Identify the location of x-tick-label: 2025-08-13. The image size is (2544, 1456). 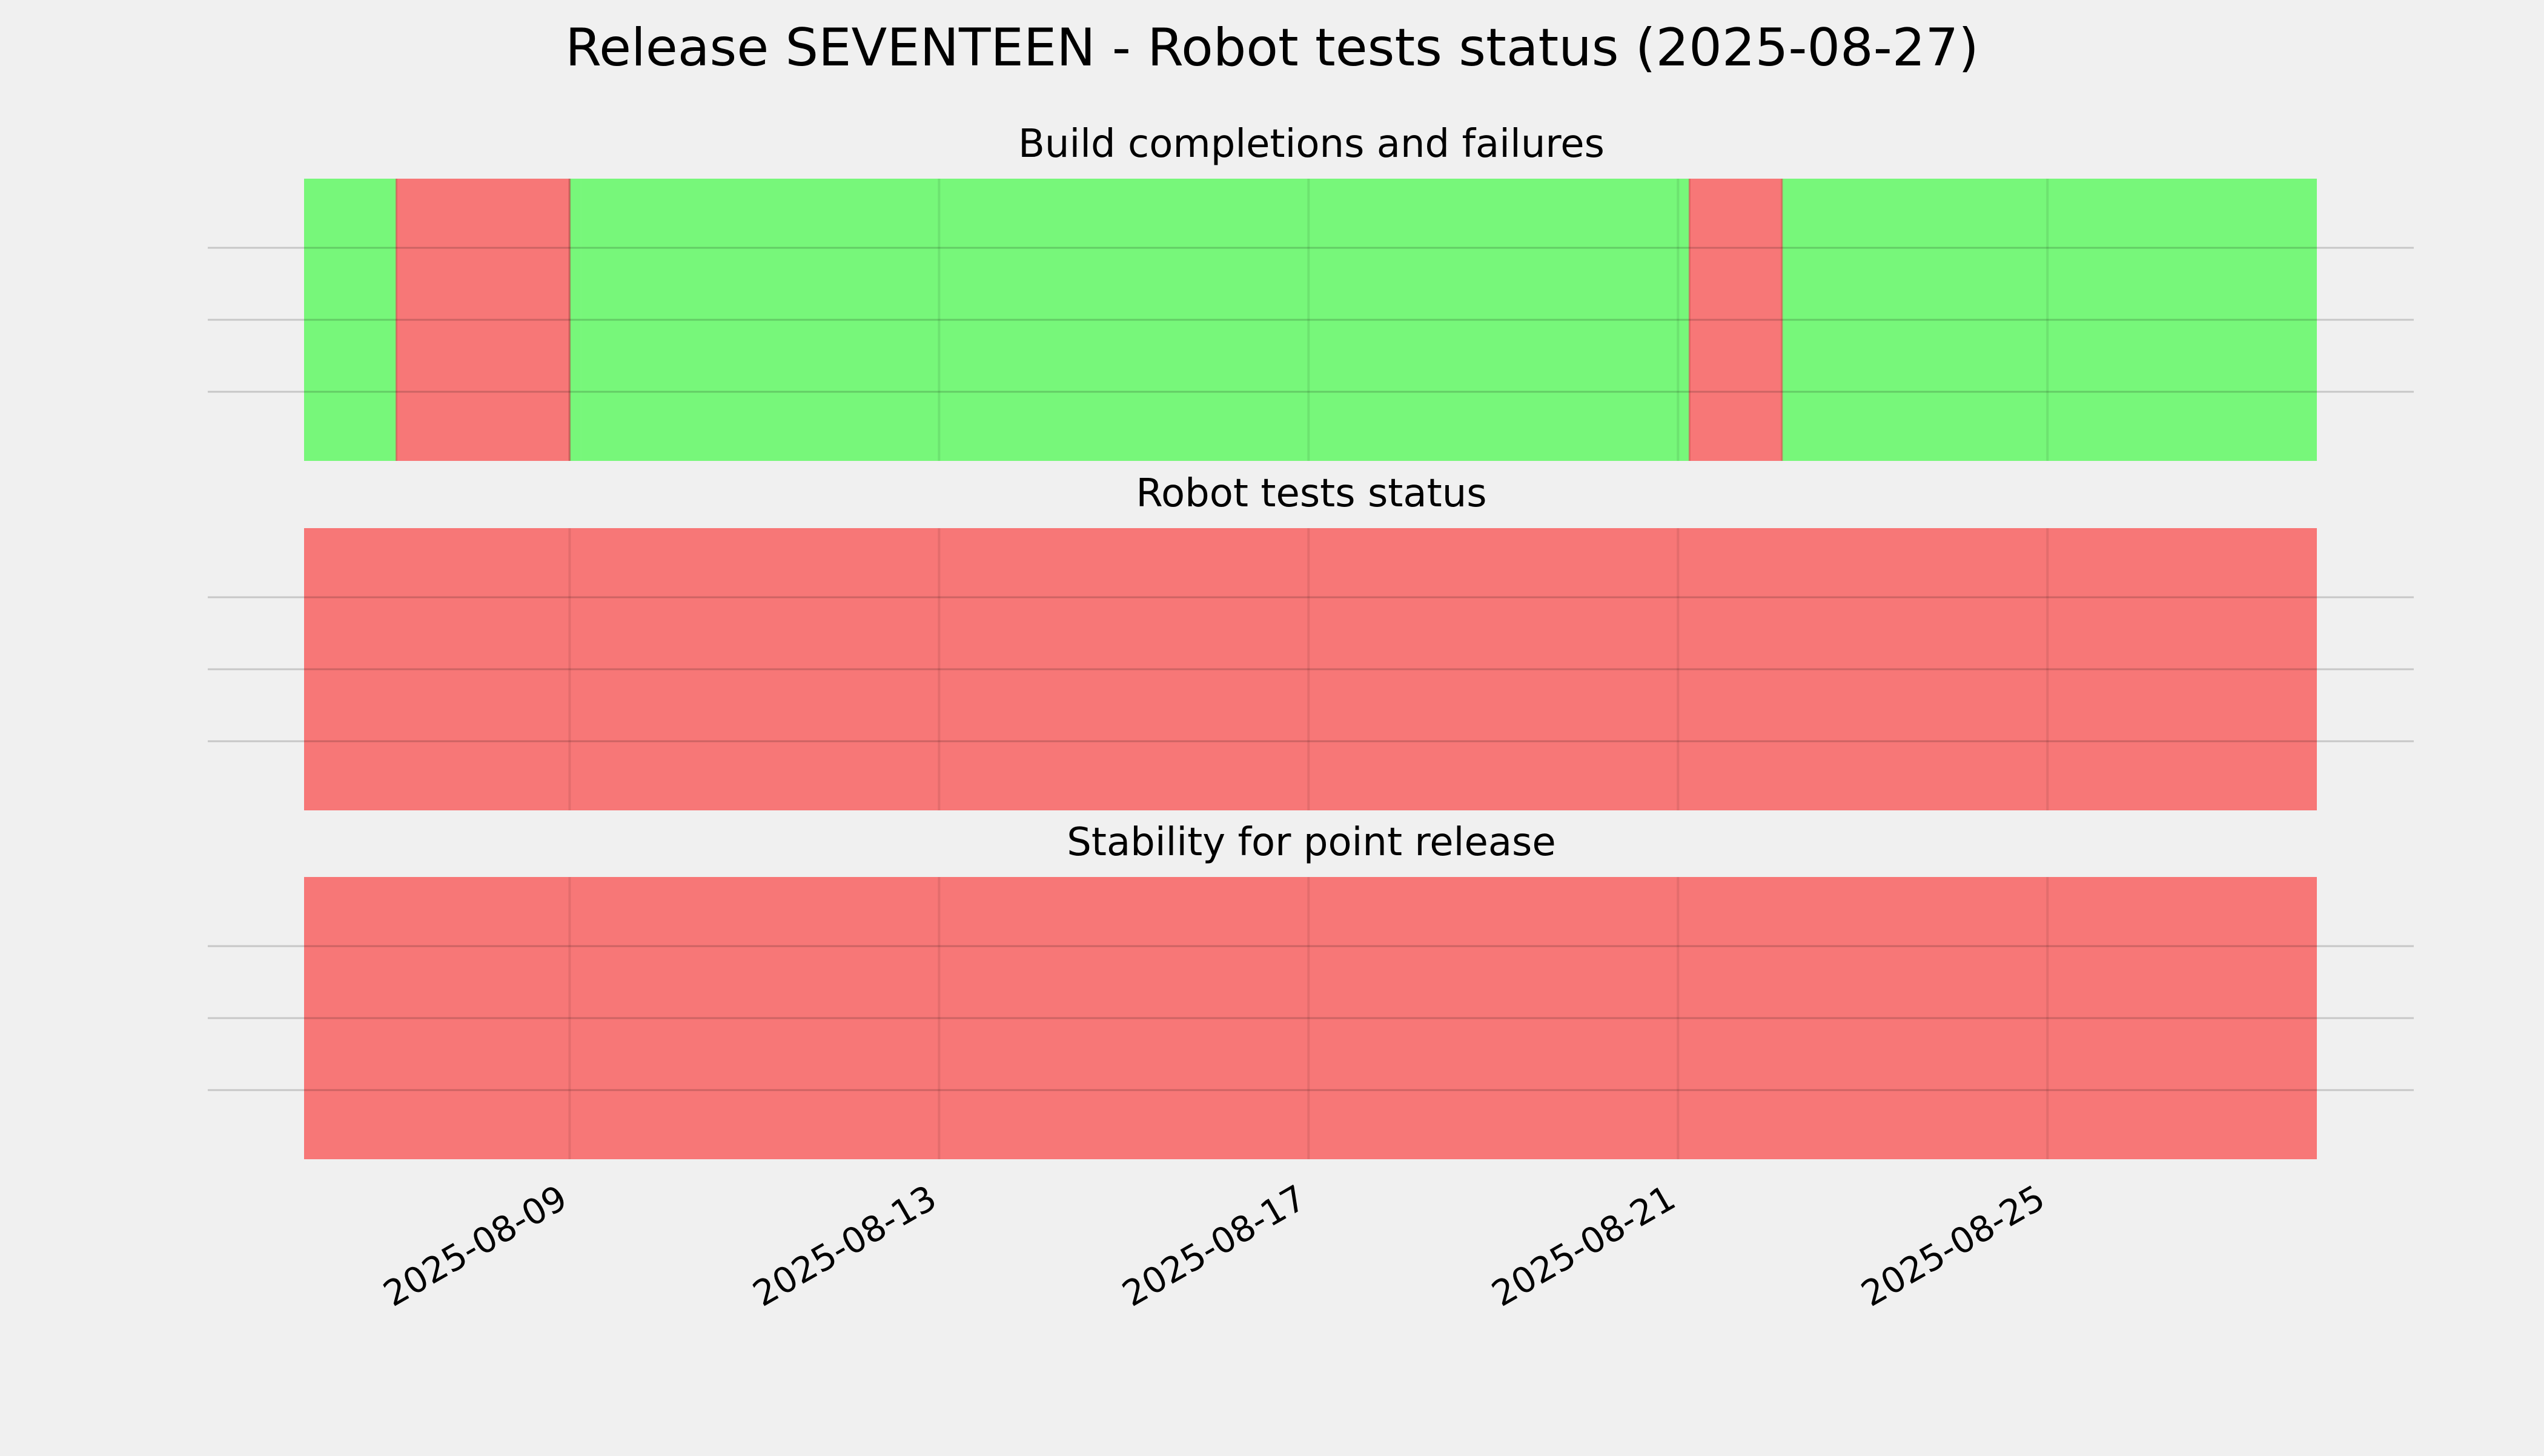
(845, 1245).